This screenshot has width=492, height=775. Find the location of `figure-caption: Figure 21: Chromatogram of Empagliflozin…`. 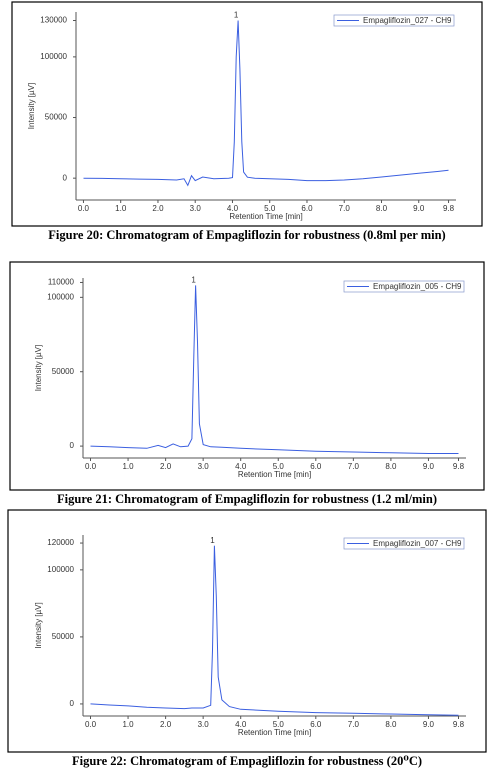

figure-caption: Figure 21: Chromatogram of Empagliflozin… is located at coordinates (247, 499).